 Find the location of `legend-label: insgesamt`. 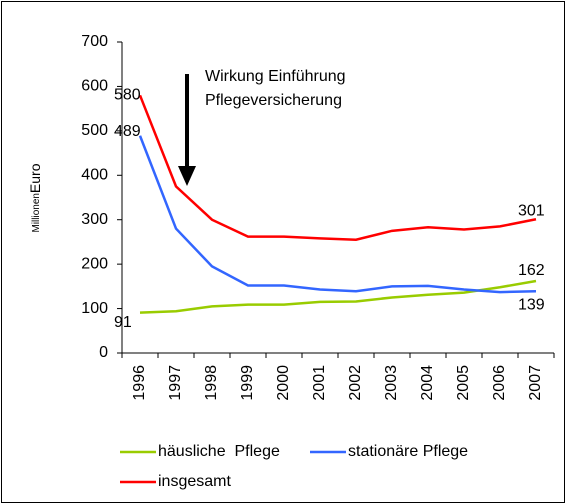

legend-label: insgesamt is located at coordinates (194, 481).